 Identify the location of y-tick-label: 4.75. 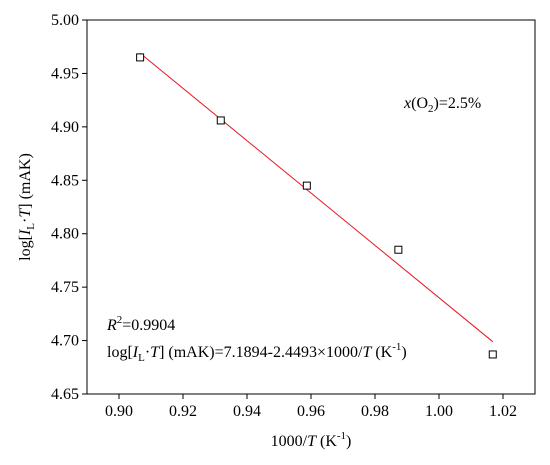
(65, 287).